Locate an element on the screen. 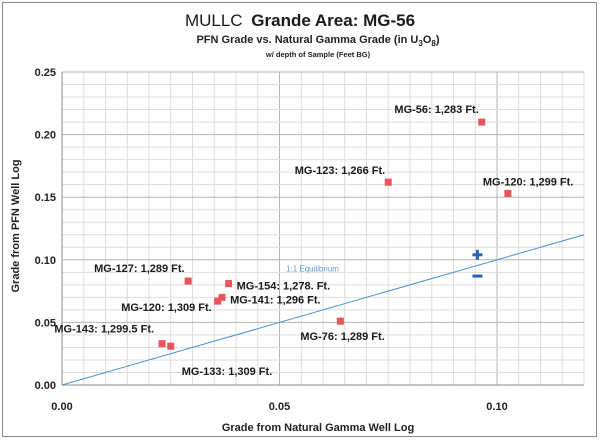 The image size is (601, 441). data-point-label: MG-120: 1,299 Ft. is located at coordinates (528, 182).